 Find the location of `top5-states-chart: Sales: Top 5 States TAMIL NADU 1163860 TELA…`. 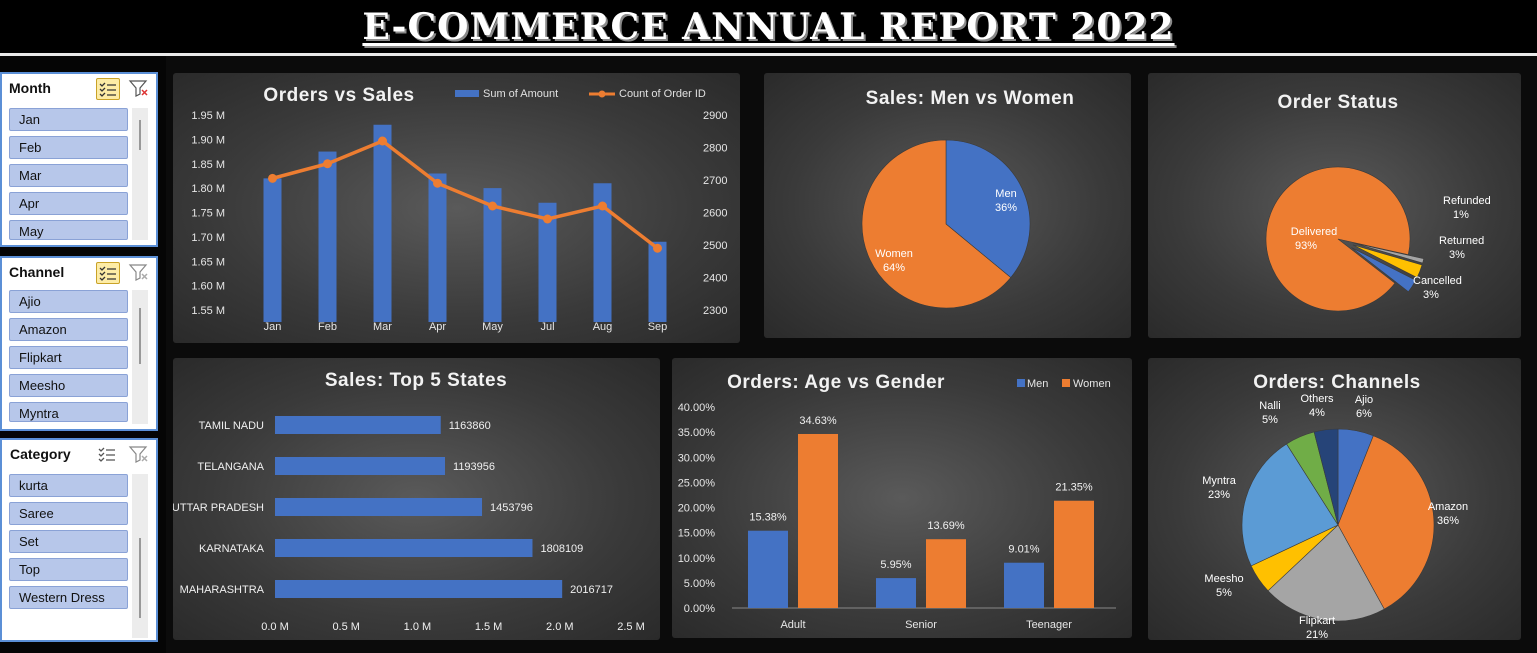

top5-states-chart: Sales: Top 5 States TAMIL NADU 1163860 TELA… is located at coordinates (409, 501).